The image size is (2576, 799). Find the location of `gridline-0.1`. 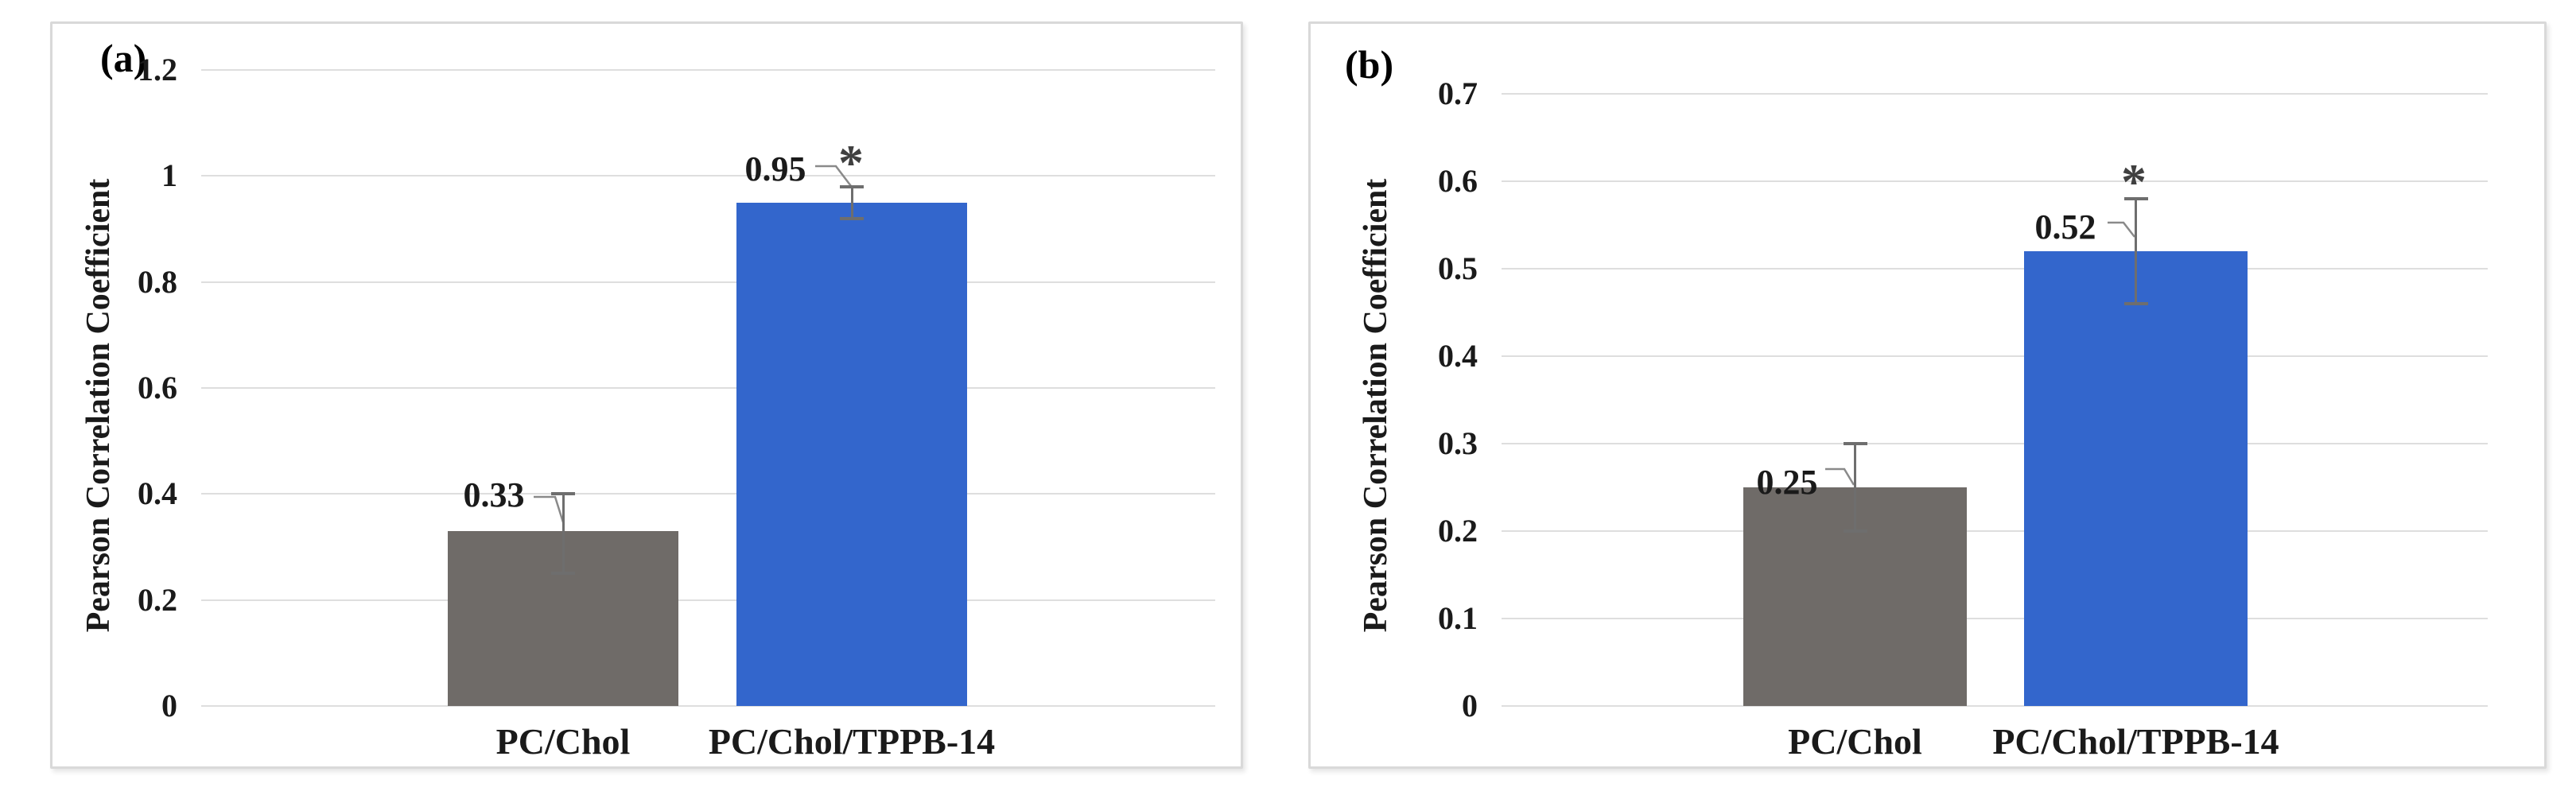

gridline-0.1 is located at coordinates (1995, 618).